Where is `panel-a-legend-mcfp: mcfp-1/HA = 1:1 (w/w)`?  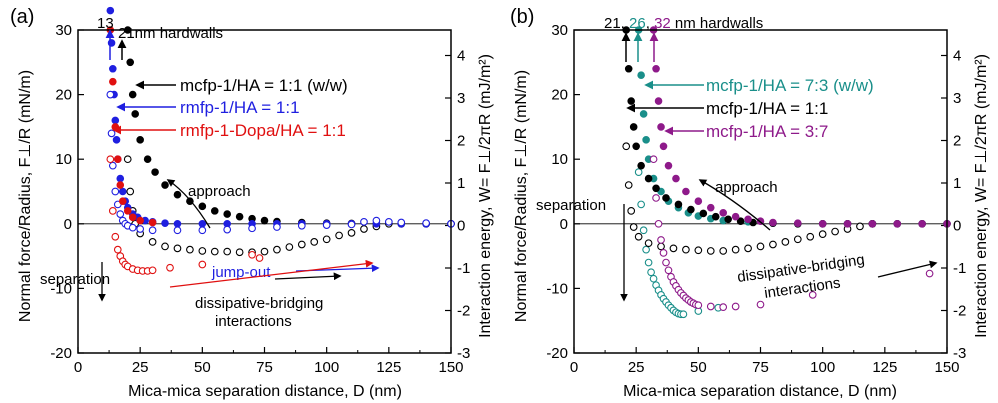
panel-a-legend-mcfp: mcfp-1/HA = 1:1 (w/w) is located at coordinates (264, 85).